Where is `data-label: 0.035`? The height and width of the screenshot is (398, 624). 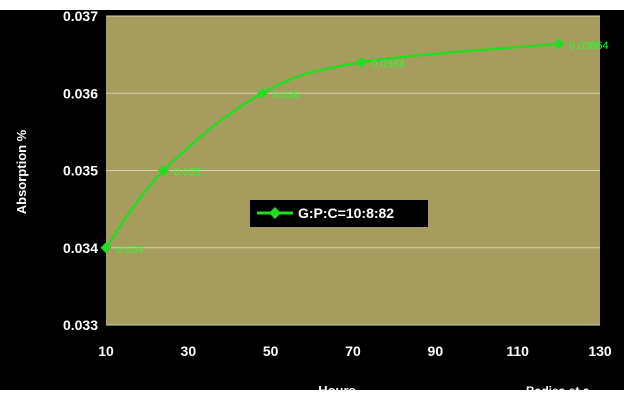
data-label: 0.035 is located at coordinates (188, 173).